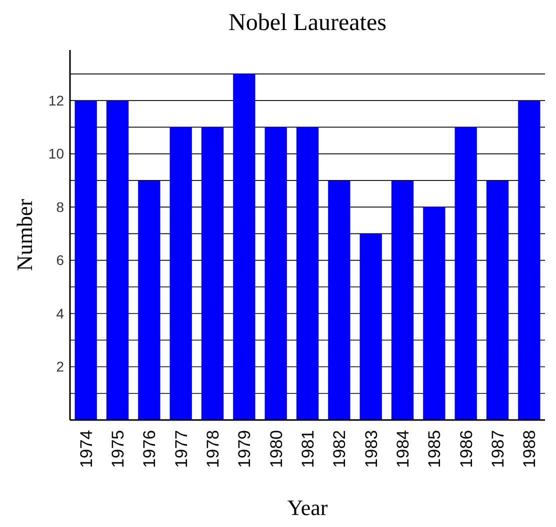  What do you see at coordinates (56, 154) in the screenshot?
I see `y-tick-label: 10` at bounding box center [56, 154].